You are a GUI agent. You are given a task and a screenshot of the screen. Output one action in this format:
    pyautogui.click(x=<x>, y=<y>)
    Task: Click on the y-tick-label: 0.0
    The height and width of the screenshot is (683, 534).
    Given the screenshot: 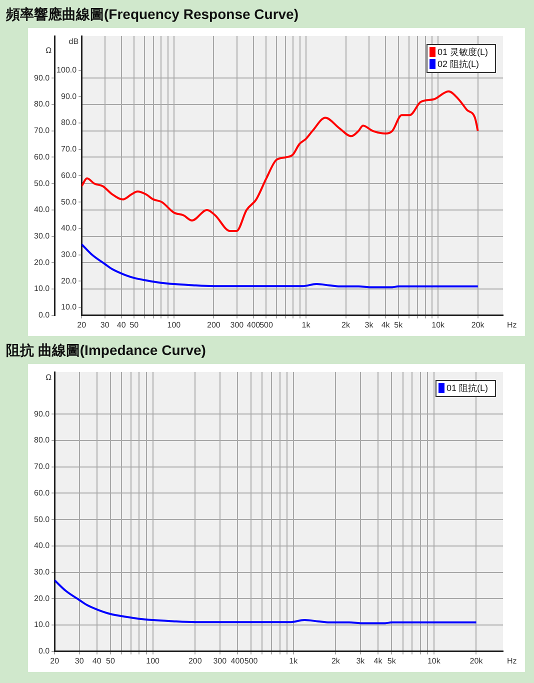 What is the action you would take?
    pyautogui.click(x=44, y=651)
    